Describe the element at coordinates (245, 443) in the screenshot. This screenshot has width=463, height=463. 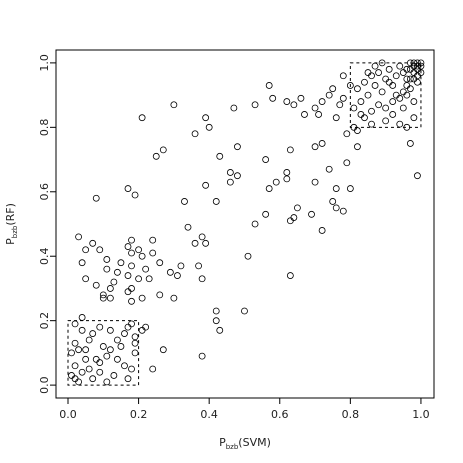
I see `x-axis-label: Pbzb(SVM)` at that location.